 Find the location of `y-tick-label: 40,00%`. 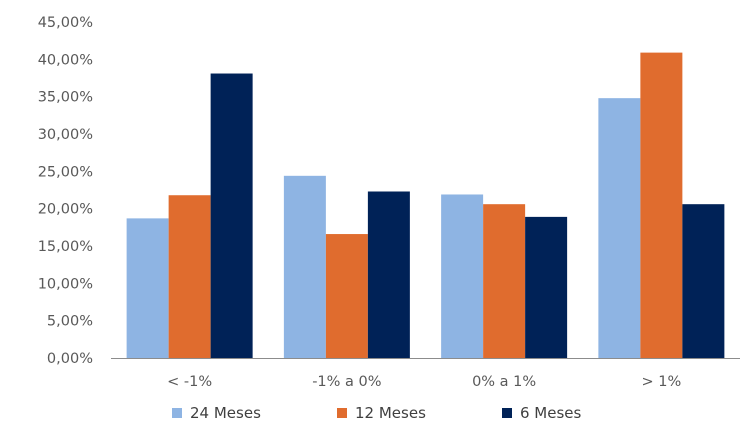

y-tick-label: 40,00% is located at coordinates (65, 60).